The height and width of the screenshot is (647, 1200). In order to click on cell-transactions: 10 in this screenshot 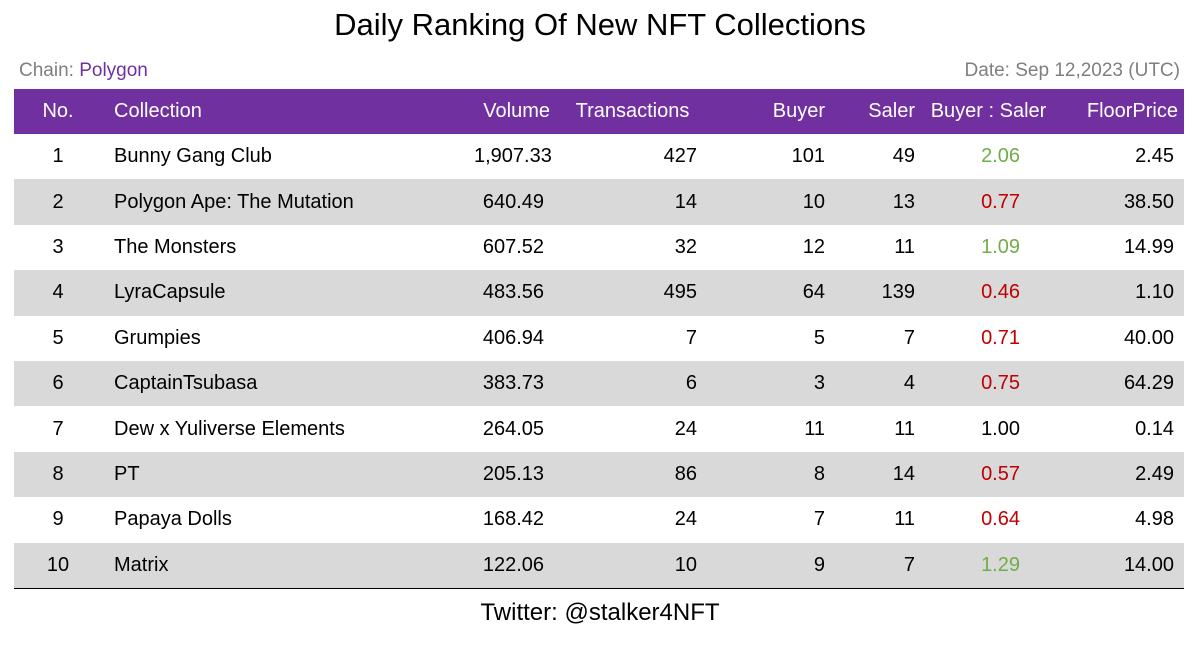, I will do `click(627, 565)`.